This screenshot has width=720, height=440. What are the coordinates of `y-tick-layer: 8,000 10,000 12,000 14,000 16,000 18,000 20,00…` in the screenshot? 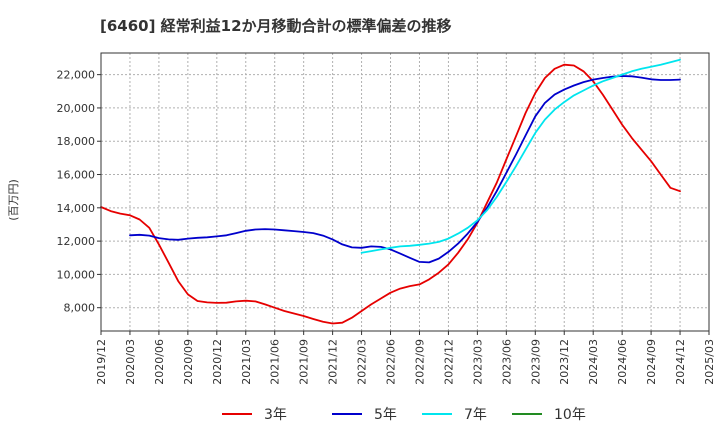 It's located at (79, 192).